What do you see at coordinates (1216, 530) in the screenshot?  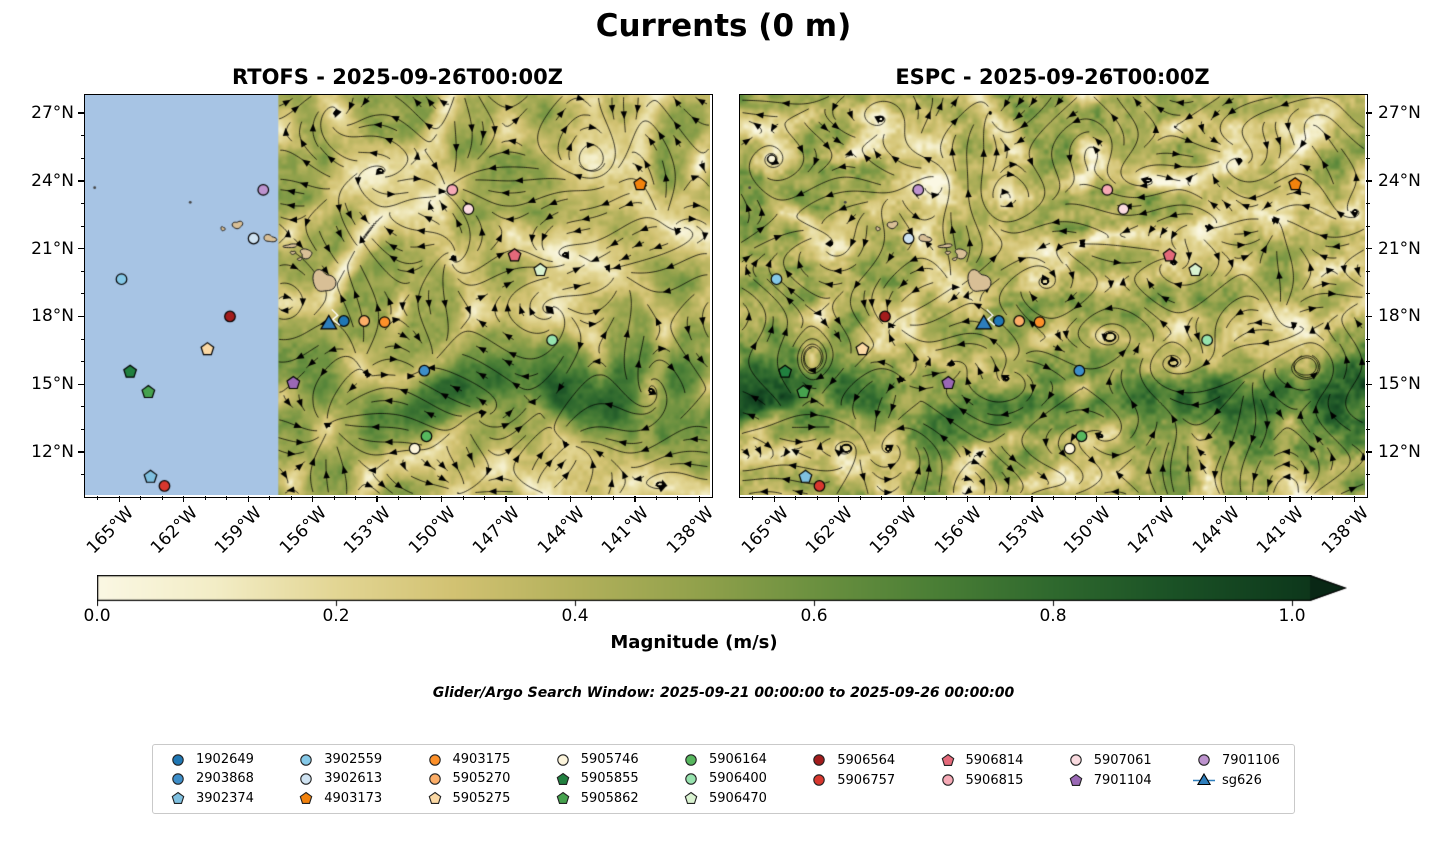 I see `x-tick-label: 144°W` at bounding box center [1216, 530].